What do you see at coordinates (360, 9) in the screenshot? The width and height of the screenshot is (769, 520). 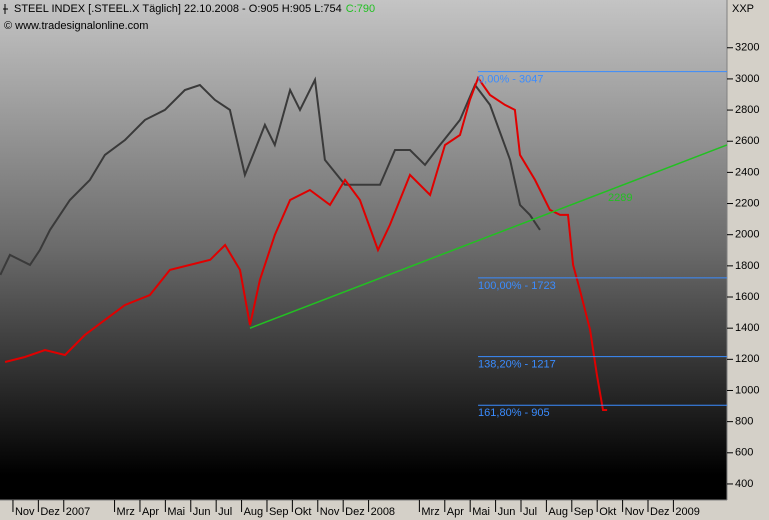 I see `close-value: C:790` at bounding box center [360, 9].